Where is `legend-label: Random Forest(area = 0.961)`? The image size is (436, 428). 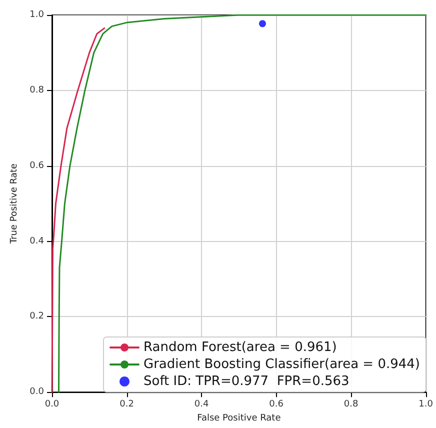
legend-label: Random Forest(area = 0.961) is located at coordinates (240, 347).